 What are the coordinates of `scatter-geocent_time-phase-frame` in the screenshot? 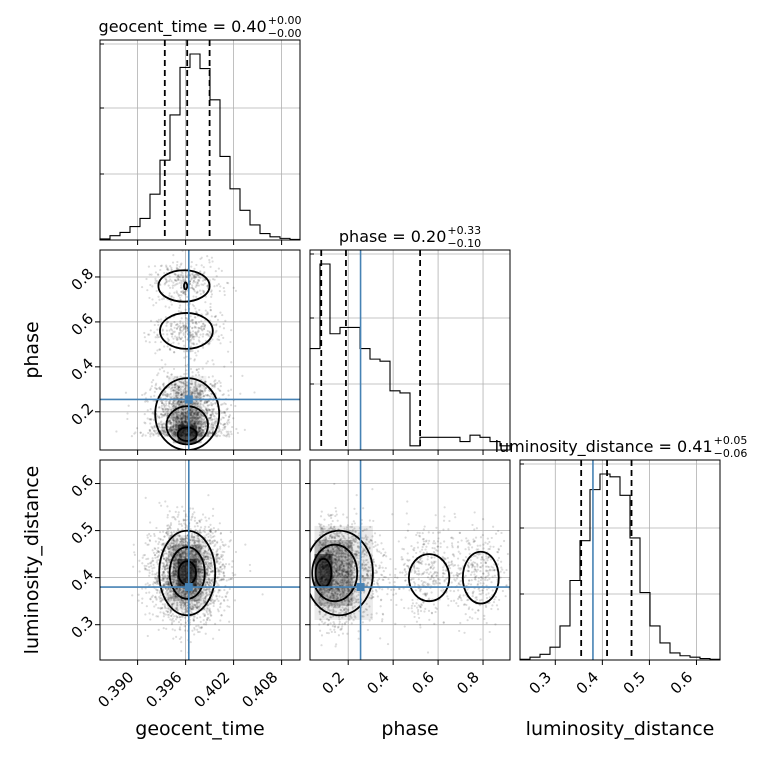 It's located at (200, 350).